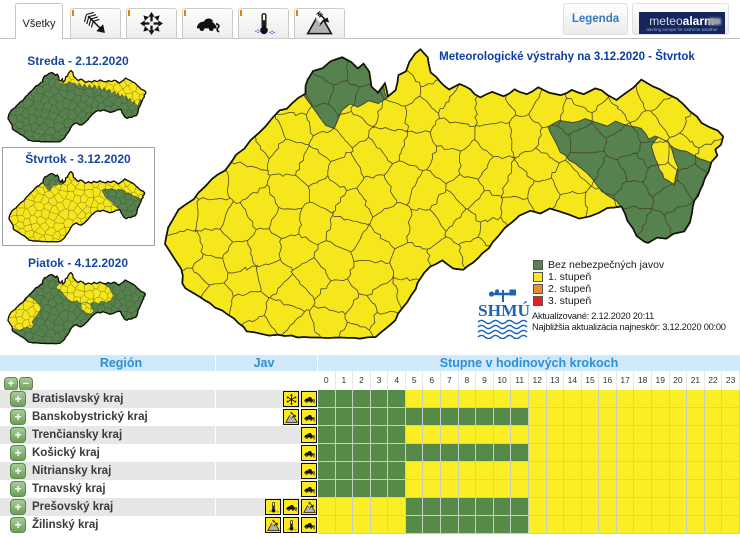 The width and height of the screenshot is (740, 537). I want to click on svg-text: SHMÚ, so click(504, 310).